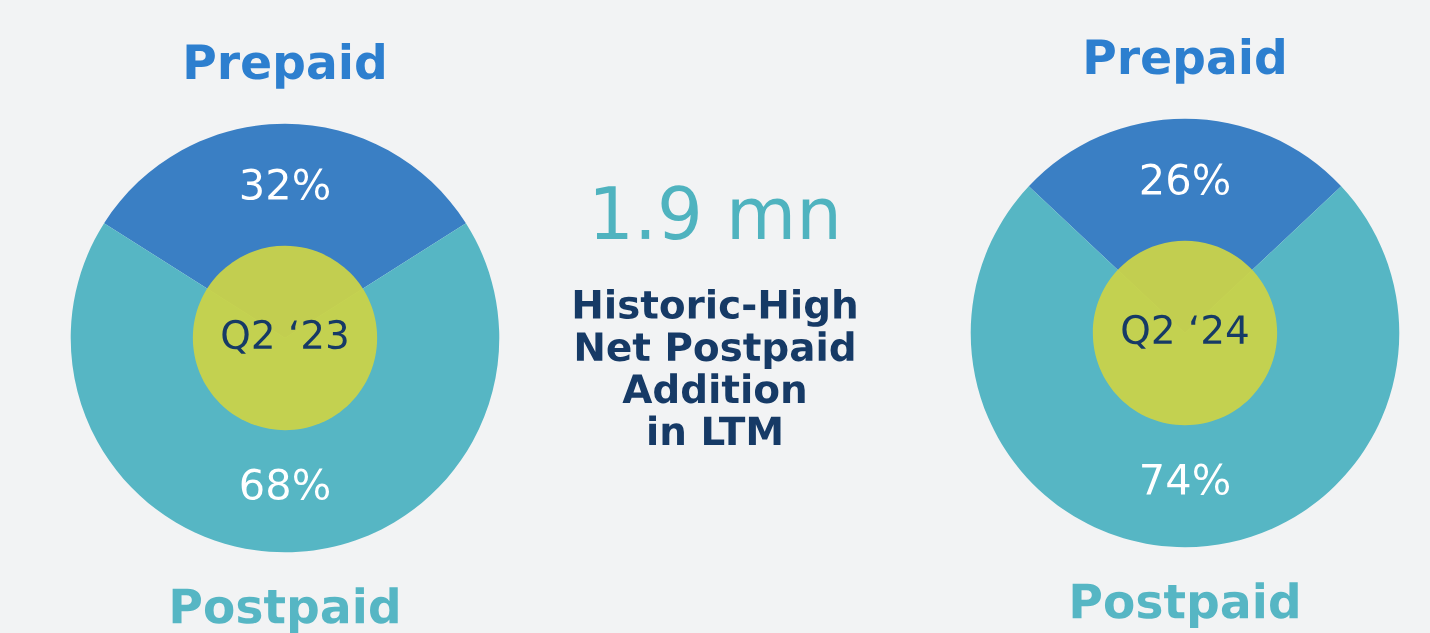  I want to click on text: Q2 ‘24, so click(1185, 331).